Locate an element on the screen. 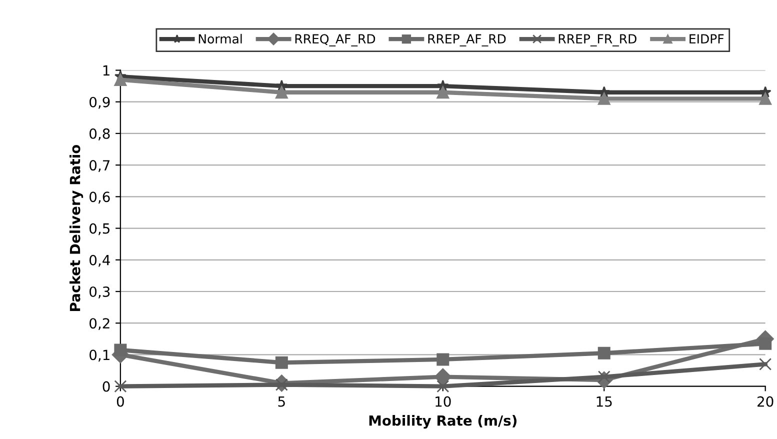 The height and width of the screenshot is (439, 777). legend-label: RREQ_AF_RD is located at coordinates (335, 40).